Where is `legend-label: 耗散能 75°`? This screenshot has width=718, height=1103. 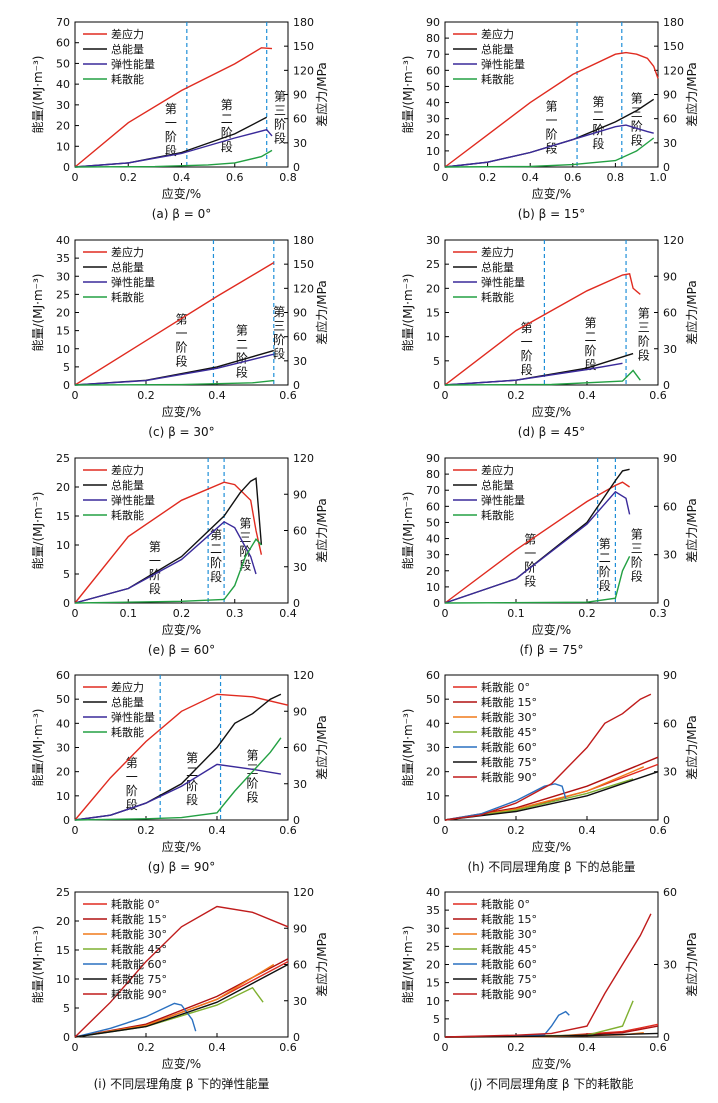
legend-label: 耗散能 75° is located at coordinates (139, 979).